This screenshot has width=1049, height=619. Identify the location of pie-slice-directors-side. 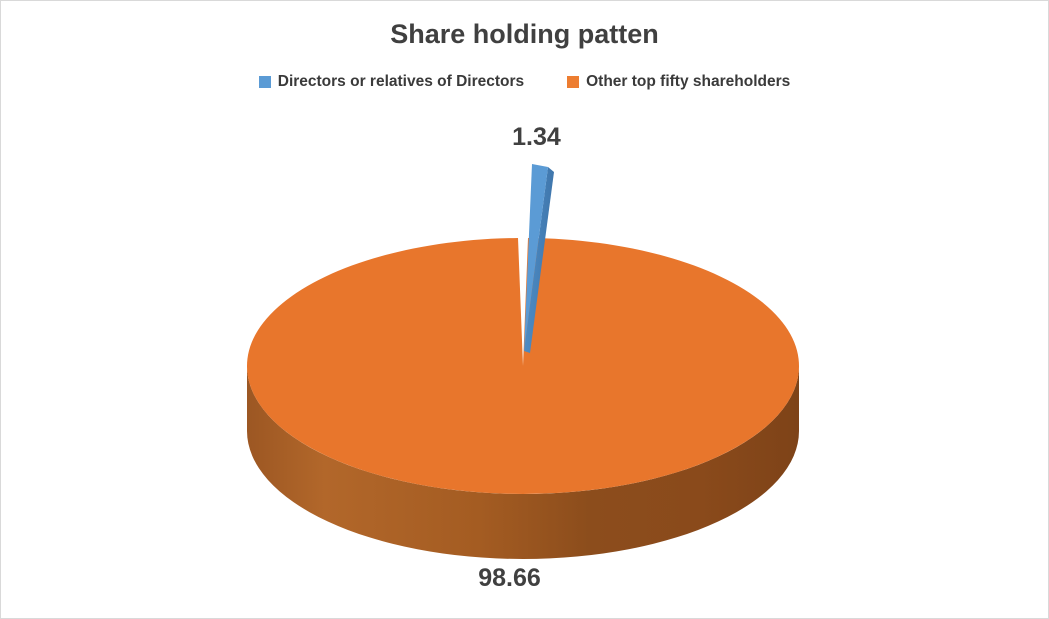
(539, 260).